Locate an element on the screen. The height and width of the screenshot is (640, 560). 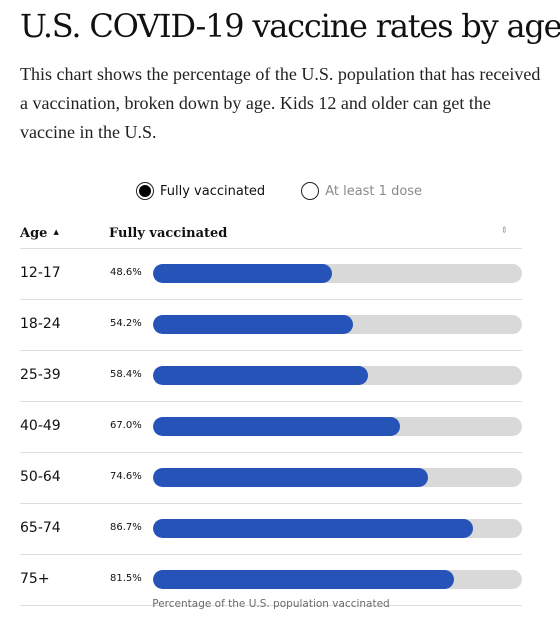
category-label: 50-64 is located at coordinates (40, 477).